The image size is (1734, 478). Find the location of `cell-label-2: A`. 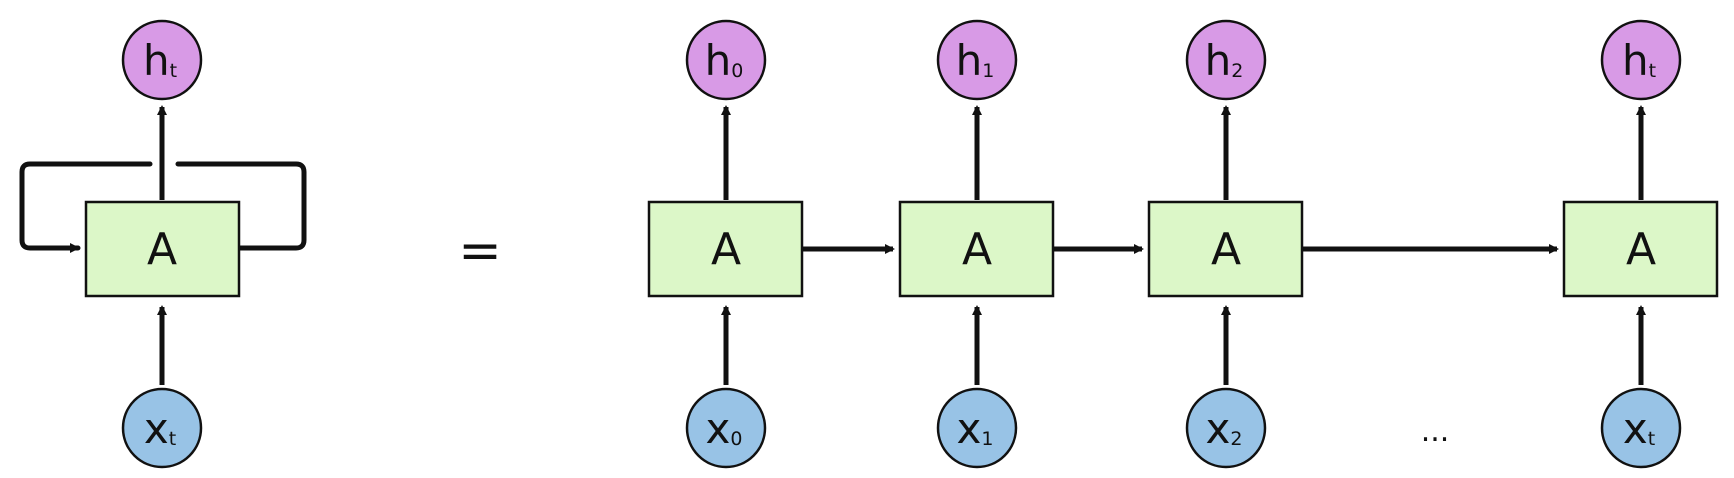

cell-label-2: A is located at coordinates (1226, 249).